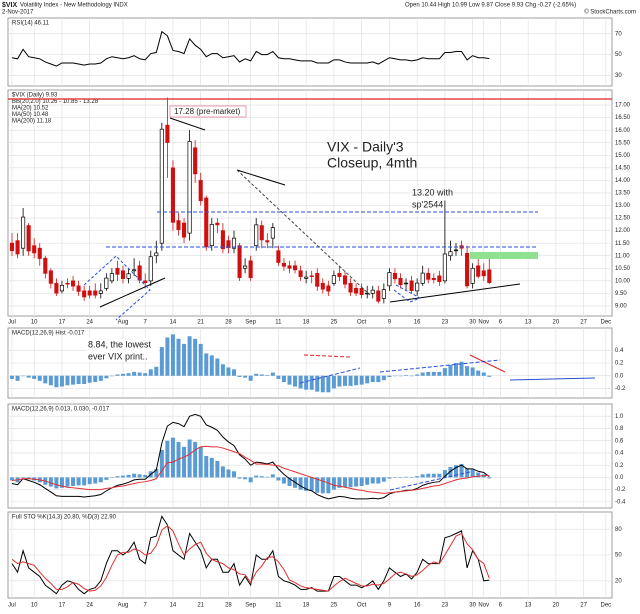 This screenshot has height=614, width=640. Describe the element at coordinates (623, 143) in the screenshot. I see `y-tick-label: 15.50` at that location.